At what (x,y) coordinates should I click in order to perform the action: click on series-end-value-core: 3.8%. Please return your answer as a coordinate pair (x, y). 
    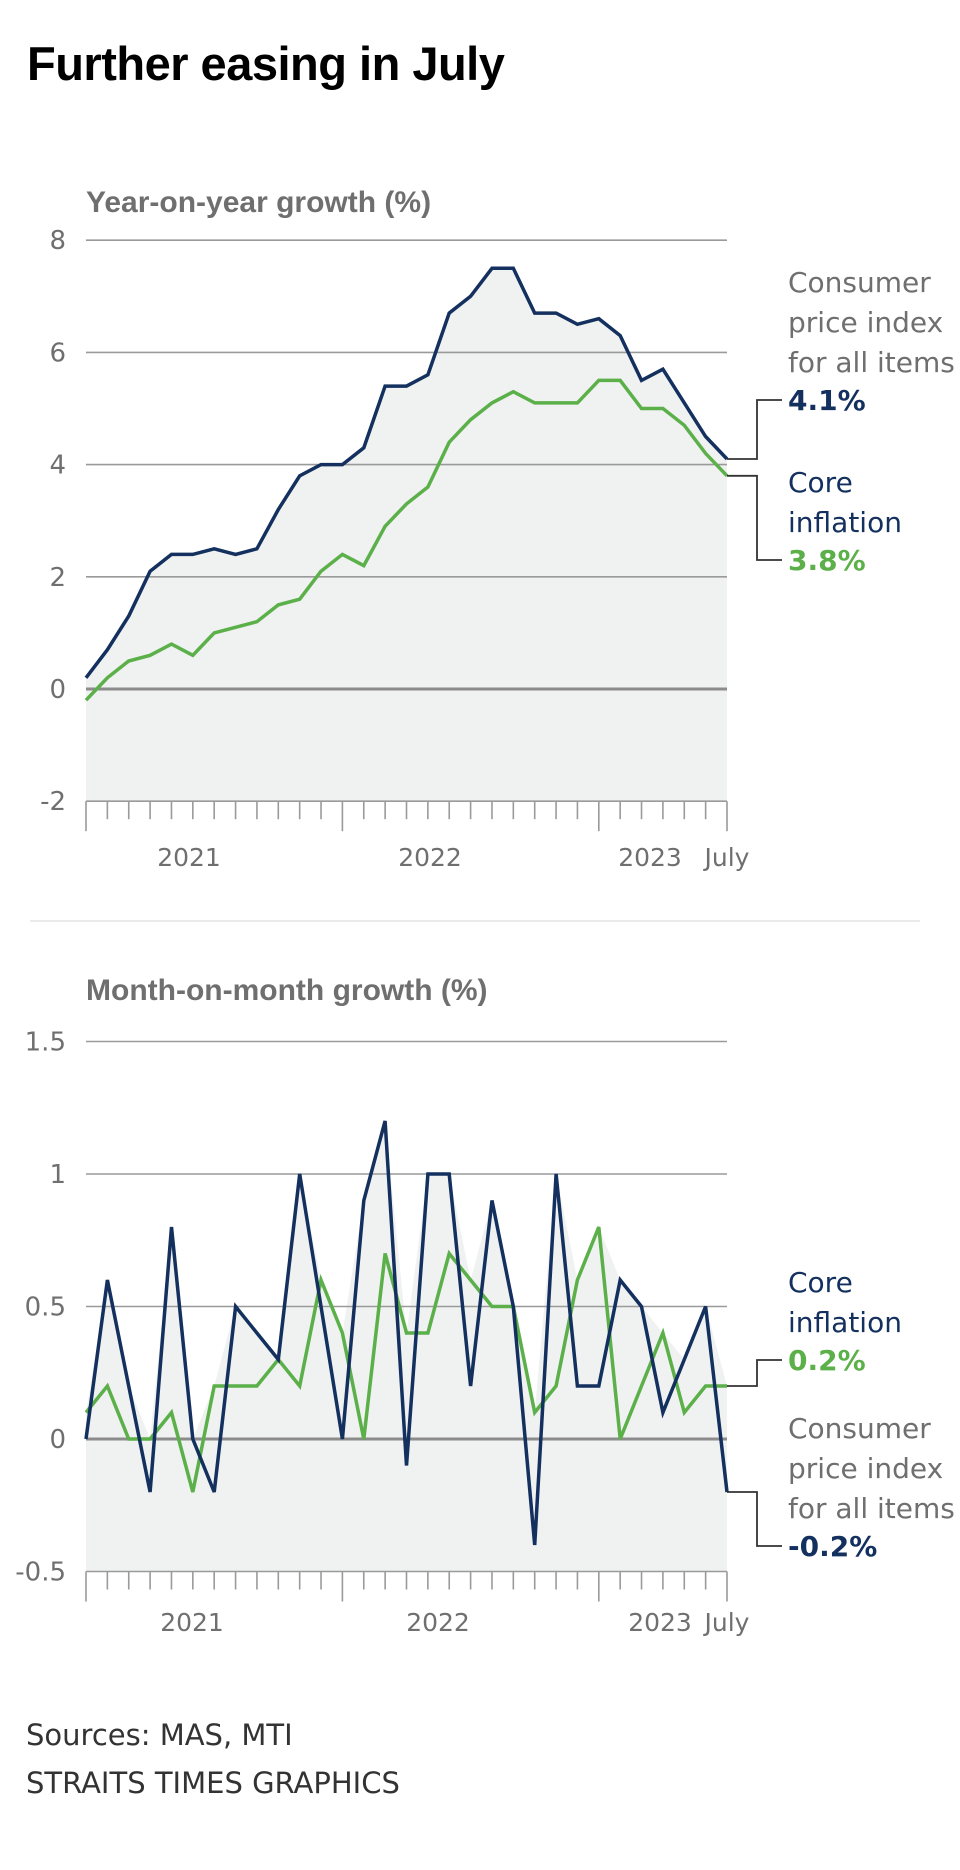
    Looking at the image, I should click on (827, 560).